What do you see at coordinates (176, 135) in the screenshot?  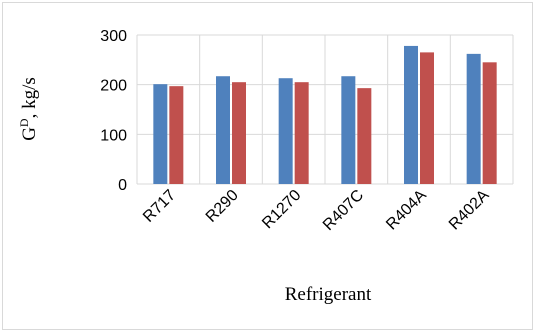 I see `bar-series-2-r717` at bounding box center [176, 135].